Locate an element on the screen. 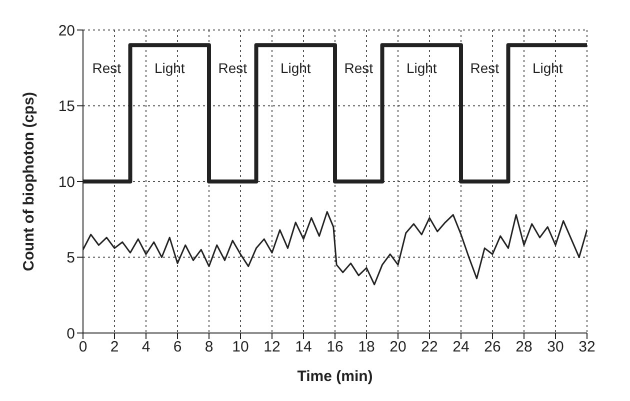 The image size is (630, 401). x-tick-label: 12 is located at coordinates (272, 347).